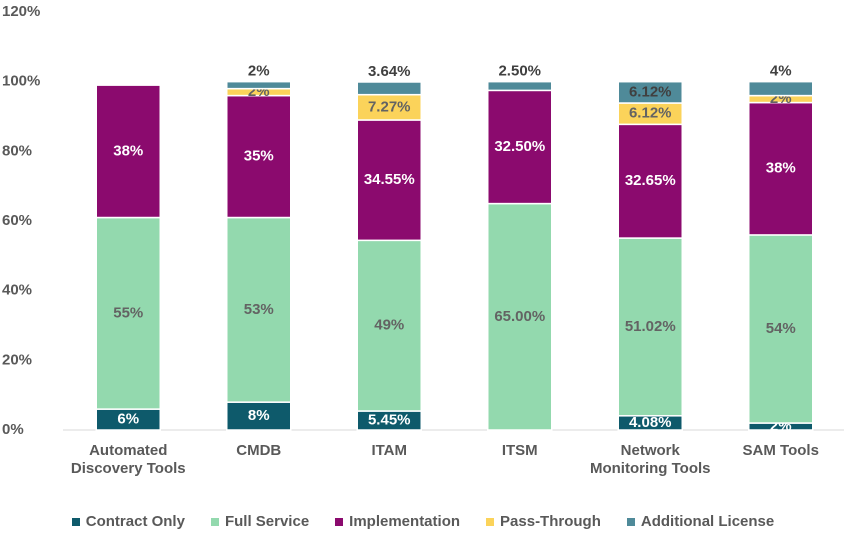  What do you see at coordinates (17, 220) in the screenshot?
I see `y-tick-label: 60%` at bounding box center [17, 220].